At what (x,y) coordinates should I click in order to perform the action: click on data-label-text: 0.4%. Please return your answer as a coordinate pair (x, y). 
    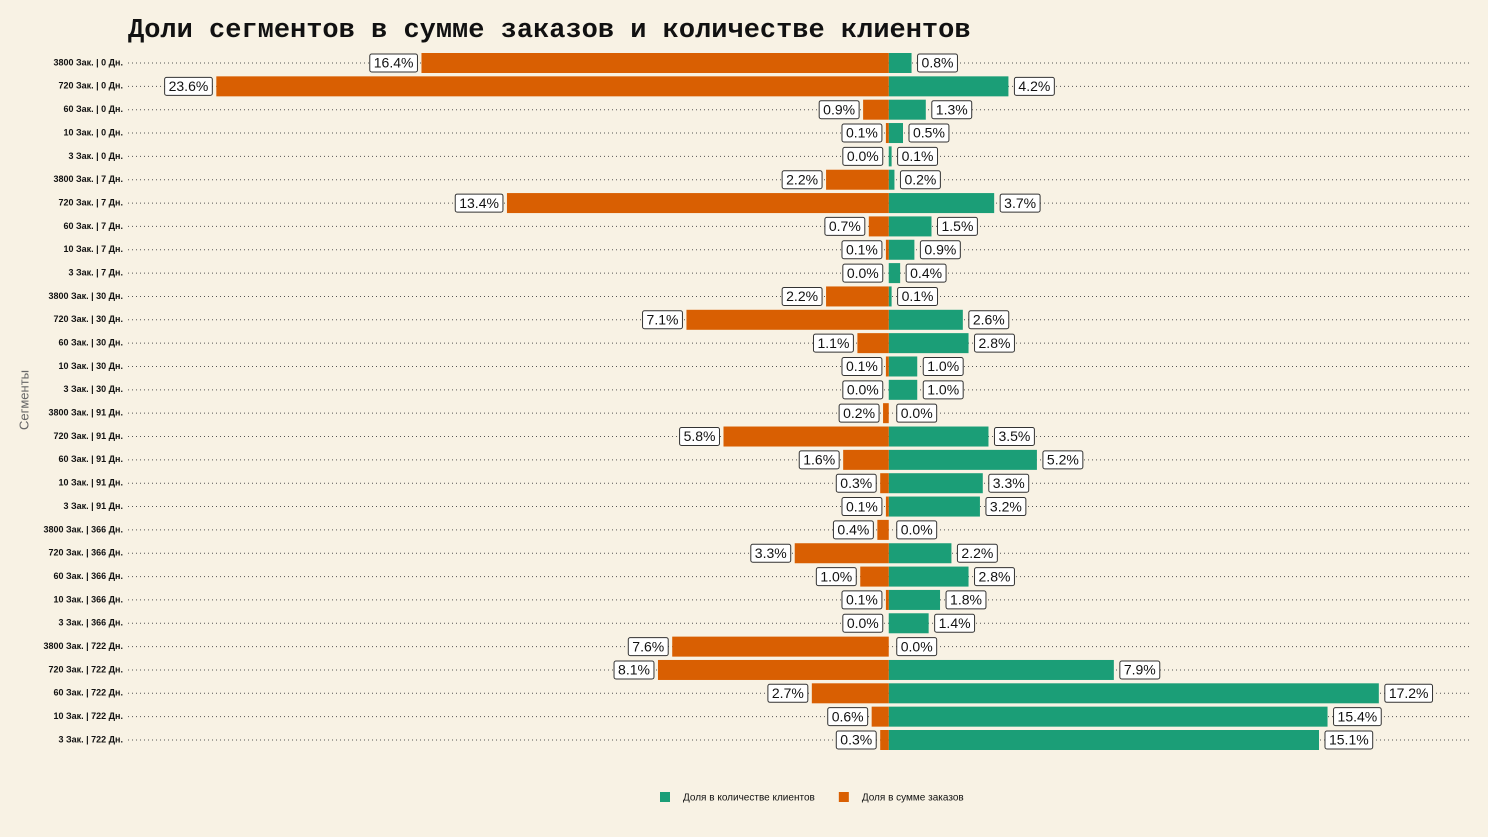
    Looking at the image, I should click on (926, 273).